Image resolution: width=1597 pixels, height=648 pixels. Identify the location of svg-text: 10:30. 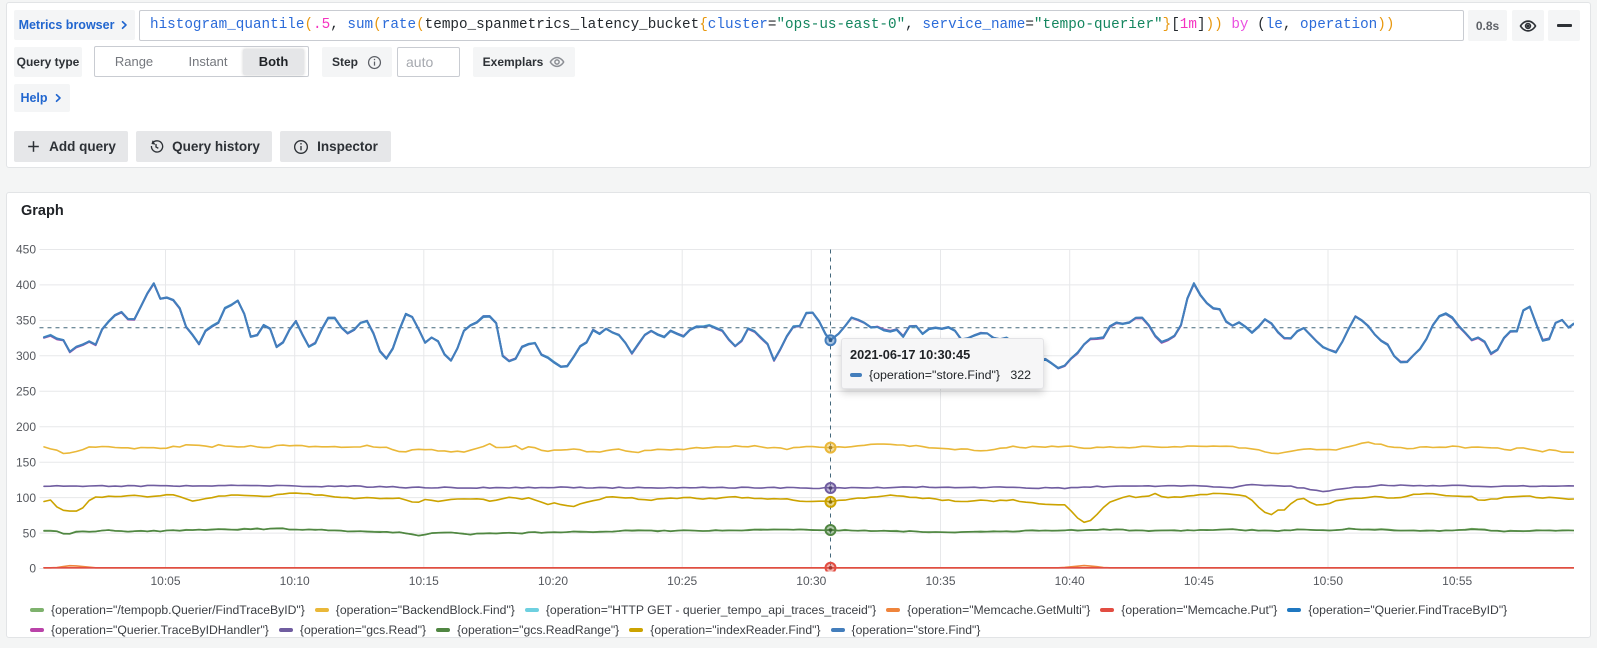
(811, 581).